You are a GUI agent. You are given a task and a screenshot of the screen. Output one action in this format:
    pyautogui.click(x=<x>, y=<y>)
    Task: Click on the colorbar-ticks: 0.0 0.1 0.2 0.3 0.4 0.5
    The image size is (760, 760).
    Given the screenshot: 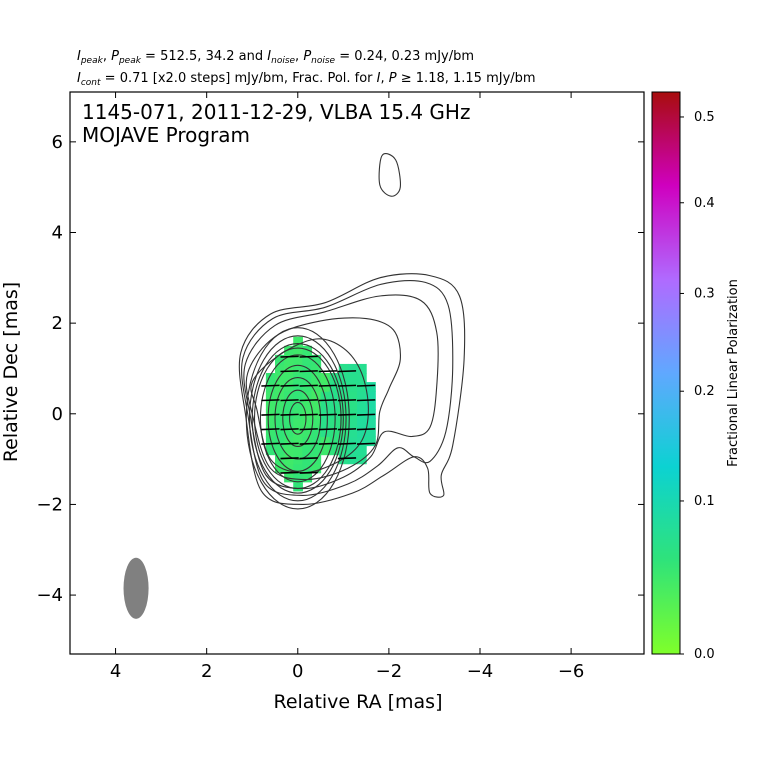 What is the action you would take?
    pyautogui.click(x=697, y=386)
    